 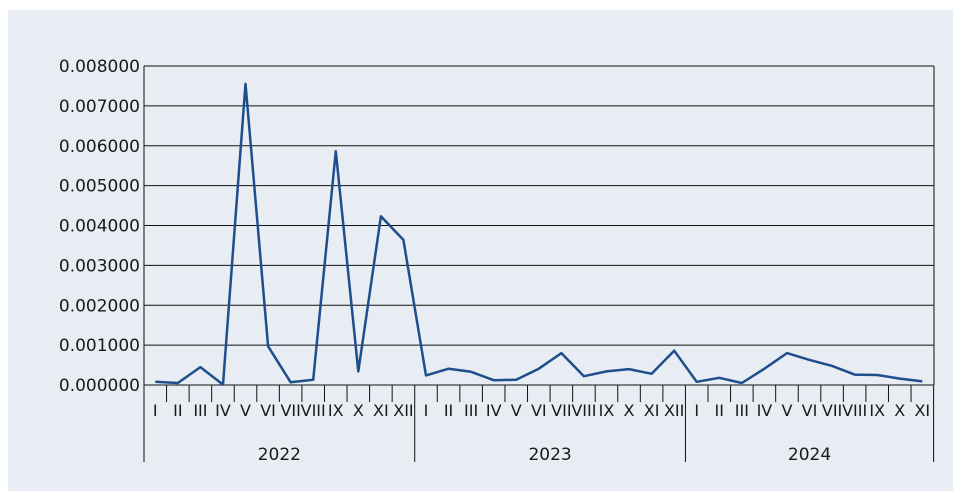 I want to click on y-tick-label: 0.005000, so click(x=99, y=187).